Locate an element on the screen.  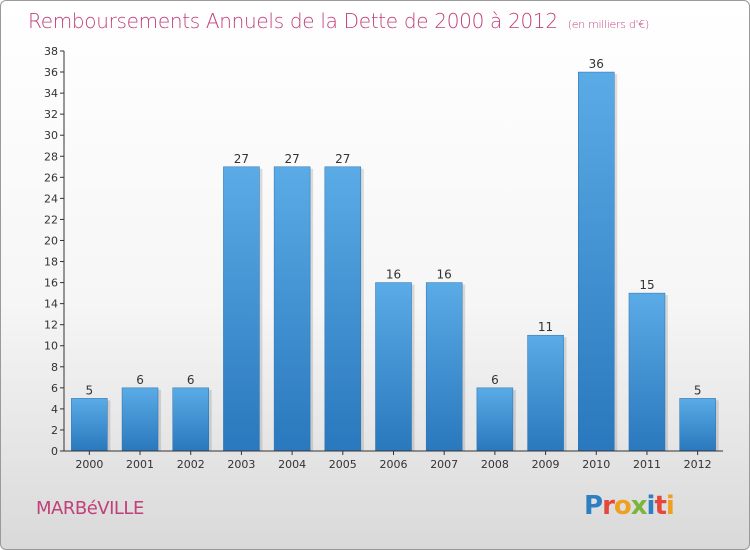
y-tick-label: 34 is located at coordinates (51, 93).